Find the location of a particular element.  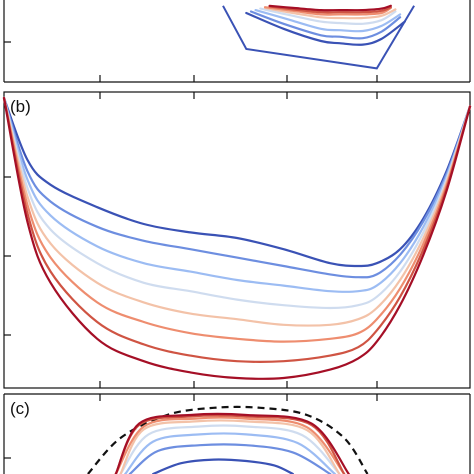

panel-b-label: (b) is located at coordinates (20, 106).